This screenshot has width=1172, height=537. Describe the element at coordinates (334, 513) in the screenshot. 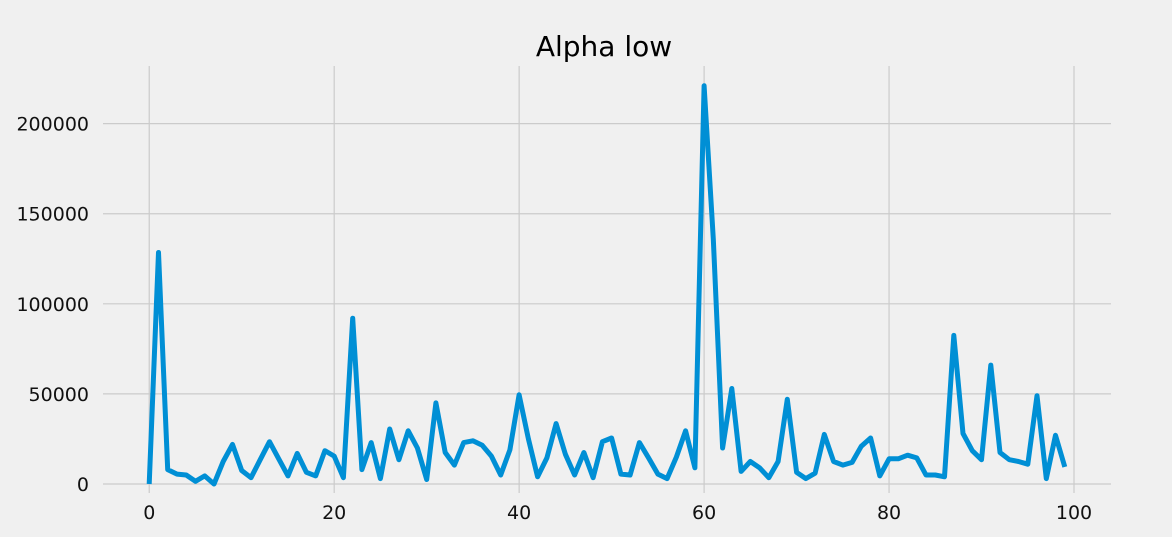

I see `x-tick-label: 20` at that location.